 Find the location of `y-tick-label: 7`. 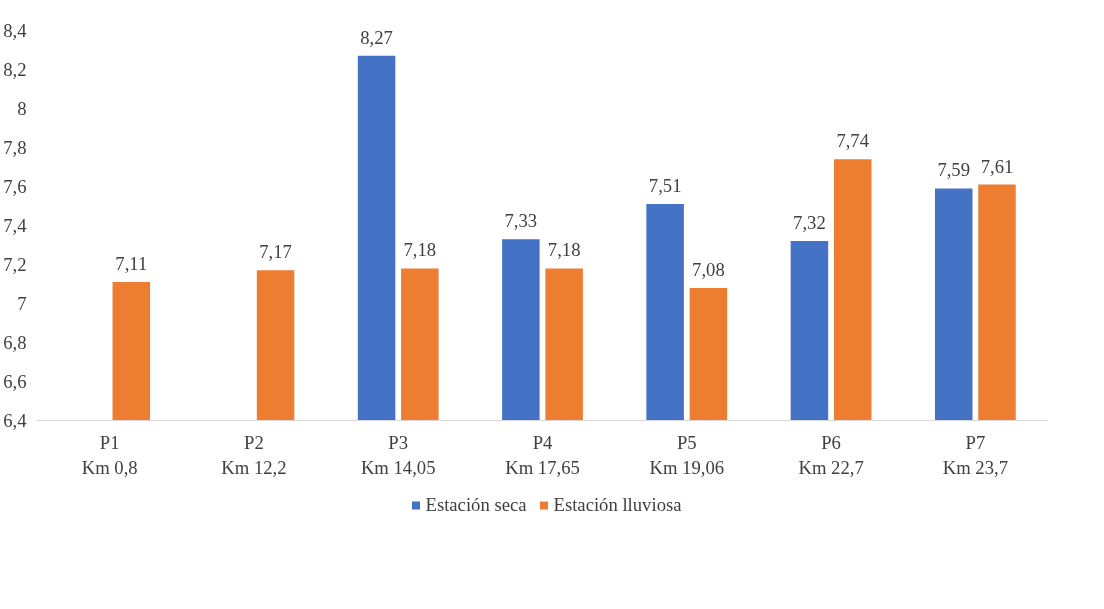

y-tick-label: 7 is located at coordinates (22, 303).